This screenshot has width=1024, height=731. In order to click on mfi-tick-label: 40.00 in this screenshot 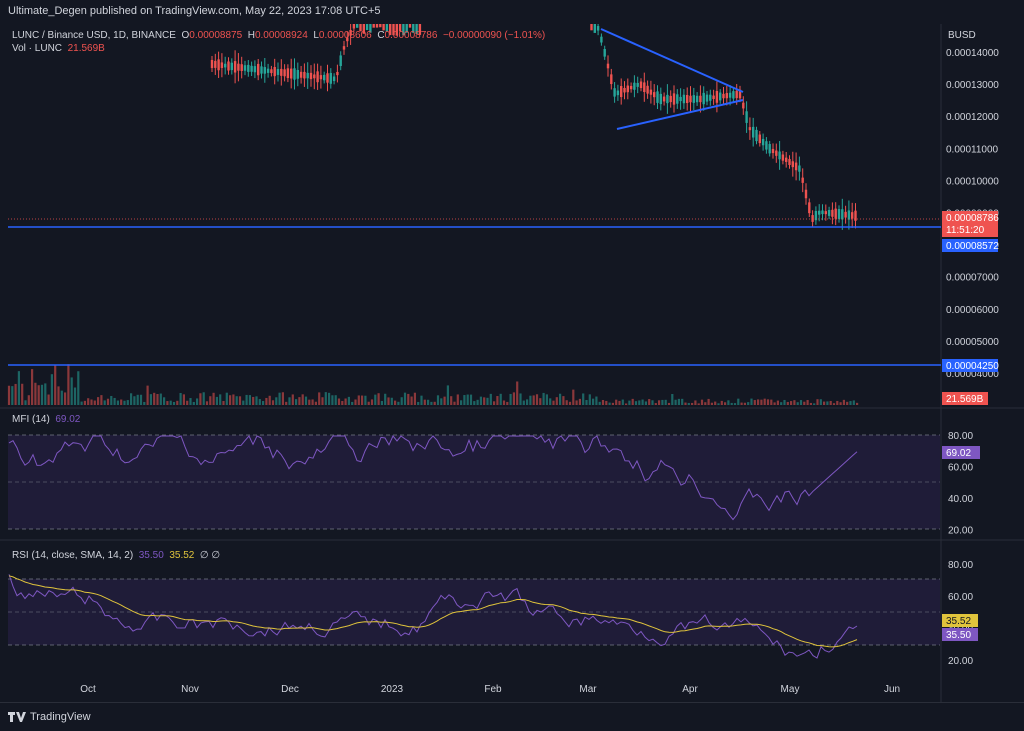, I will do `click(960, 499)`.